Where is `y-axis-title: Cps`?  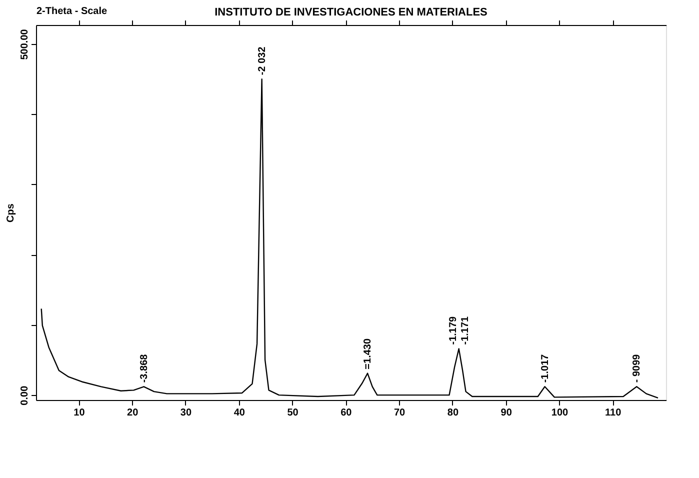 y-axis-title: Cps is located at coordinates (11, 212).